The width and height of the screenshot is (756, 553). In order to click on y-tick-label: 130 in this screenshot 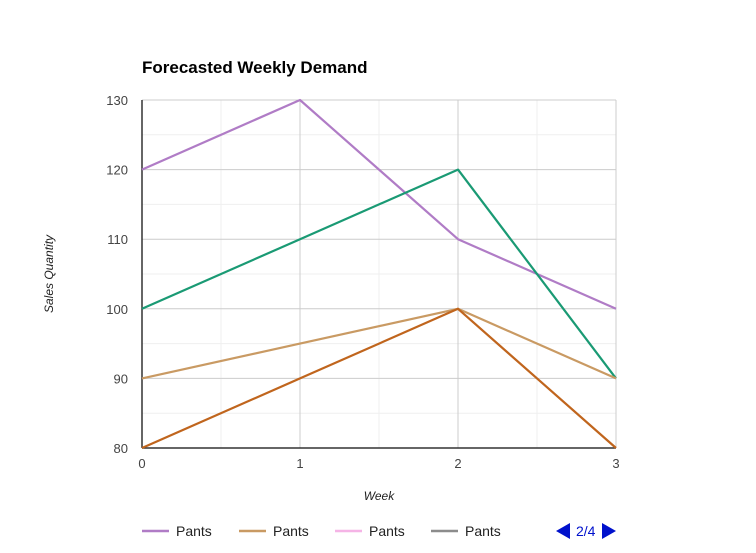, I will do `click(117, 100)`.